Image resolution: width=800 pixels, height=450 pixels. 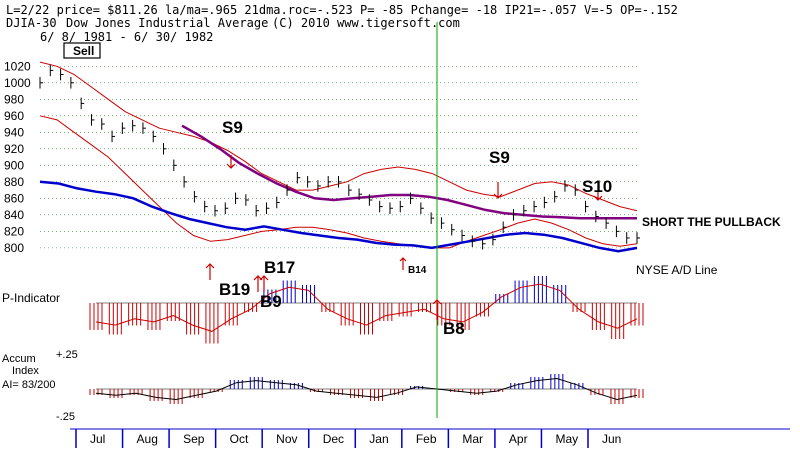 I want to click on y-tick-label-860: 860, so click(x=14, y=198).